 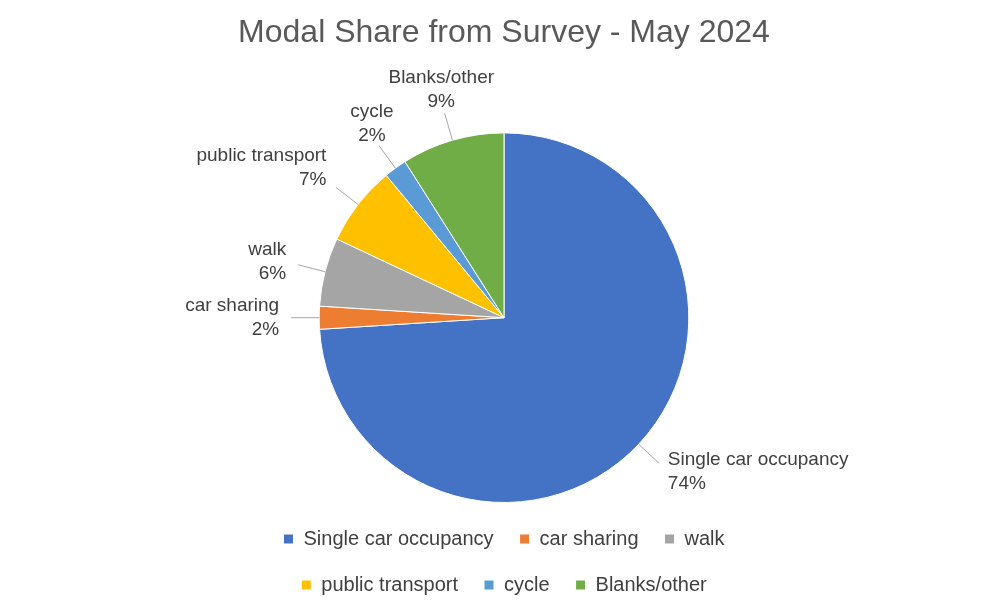 I want to click on slice-label: Single car occupancy, so click(x=758, y=458).